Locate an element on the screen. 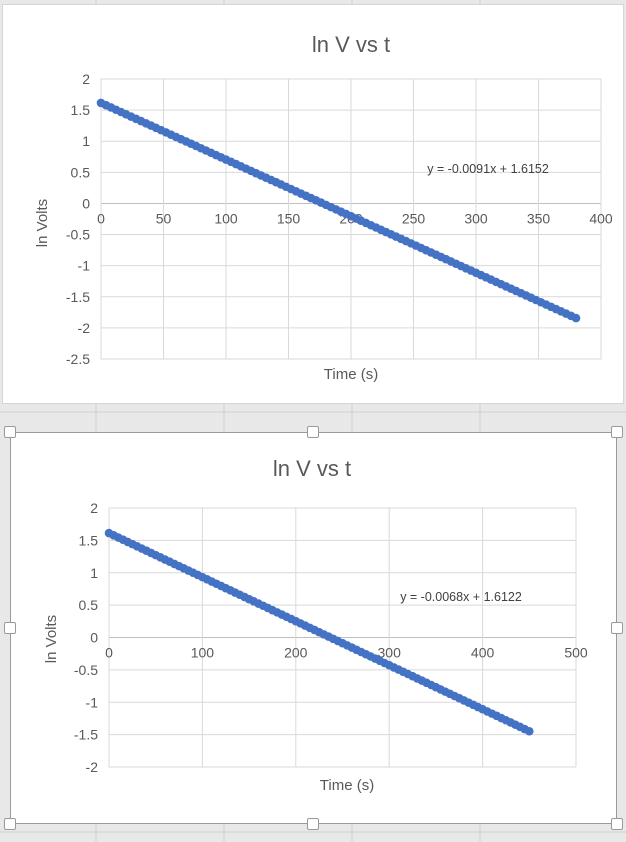  chart-2-y-tick-label: -1.5 is located at coordinates (86, 735).